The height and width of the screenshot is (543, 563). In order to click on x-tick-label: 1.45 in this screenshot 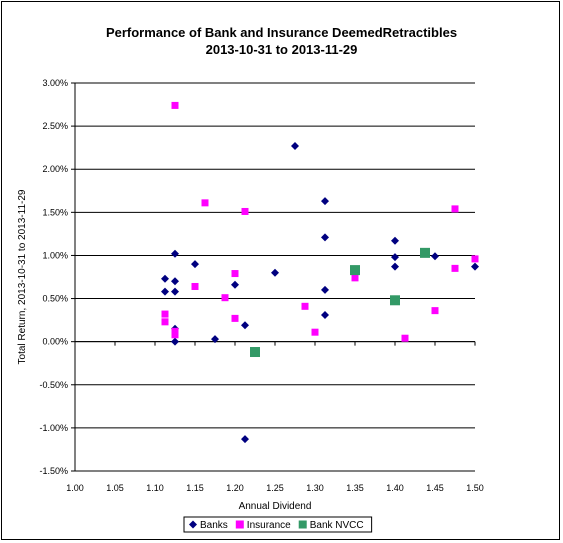, I will do `click(435, 488)`.